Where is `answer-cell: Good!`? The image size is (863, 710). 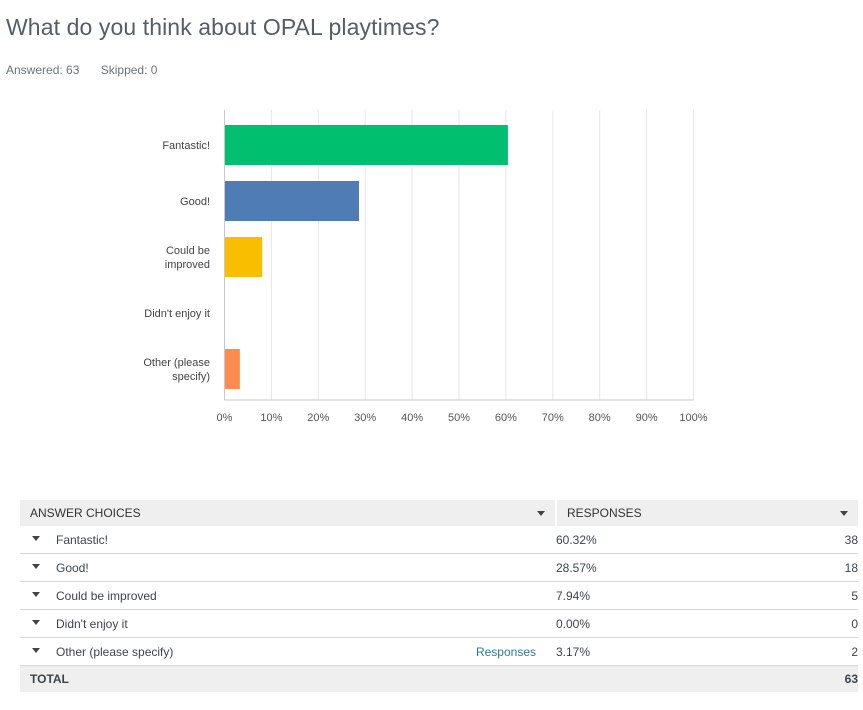
answer-cell: Good! is located at coordinates (288, 567).